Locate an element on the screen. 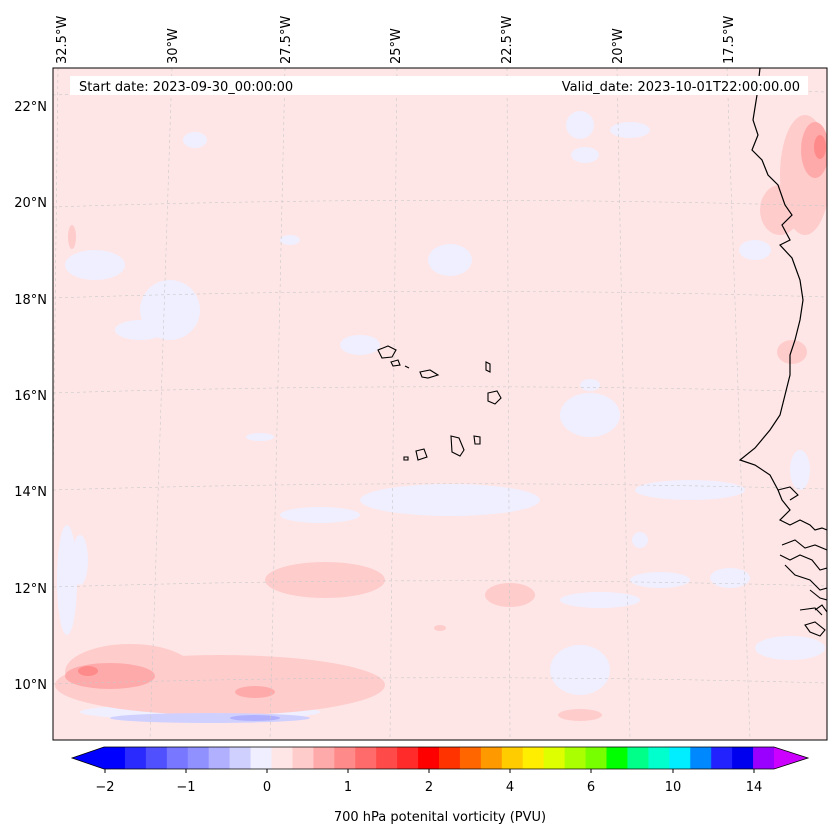 This screenshot has width=837, height=836. colorbar-tick-label: 6 is located at coordinates (591, 787).